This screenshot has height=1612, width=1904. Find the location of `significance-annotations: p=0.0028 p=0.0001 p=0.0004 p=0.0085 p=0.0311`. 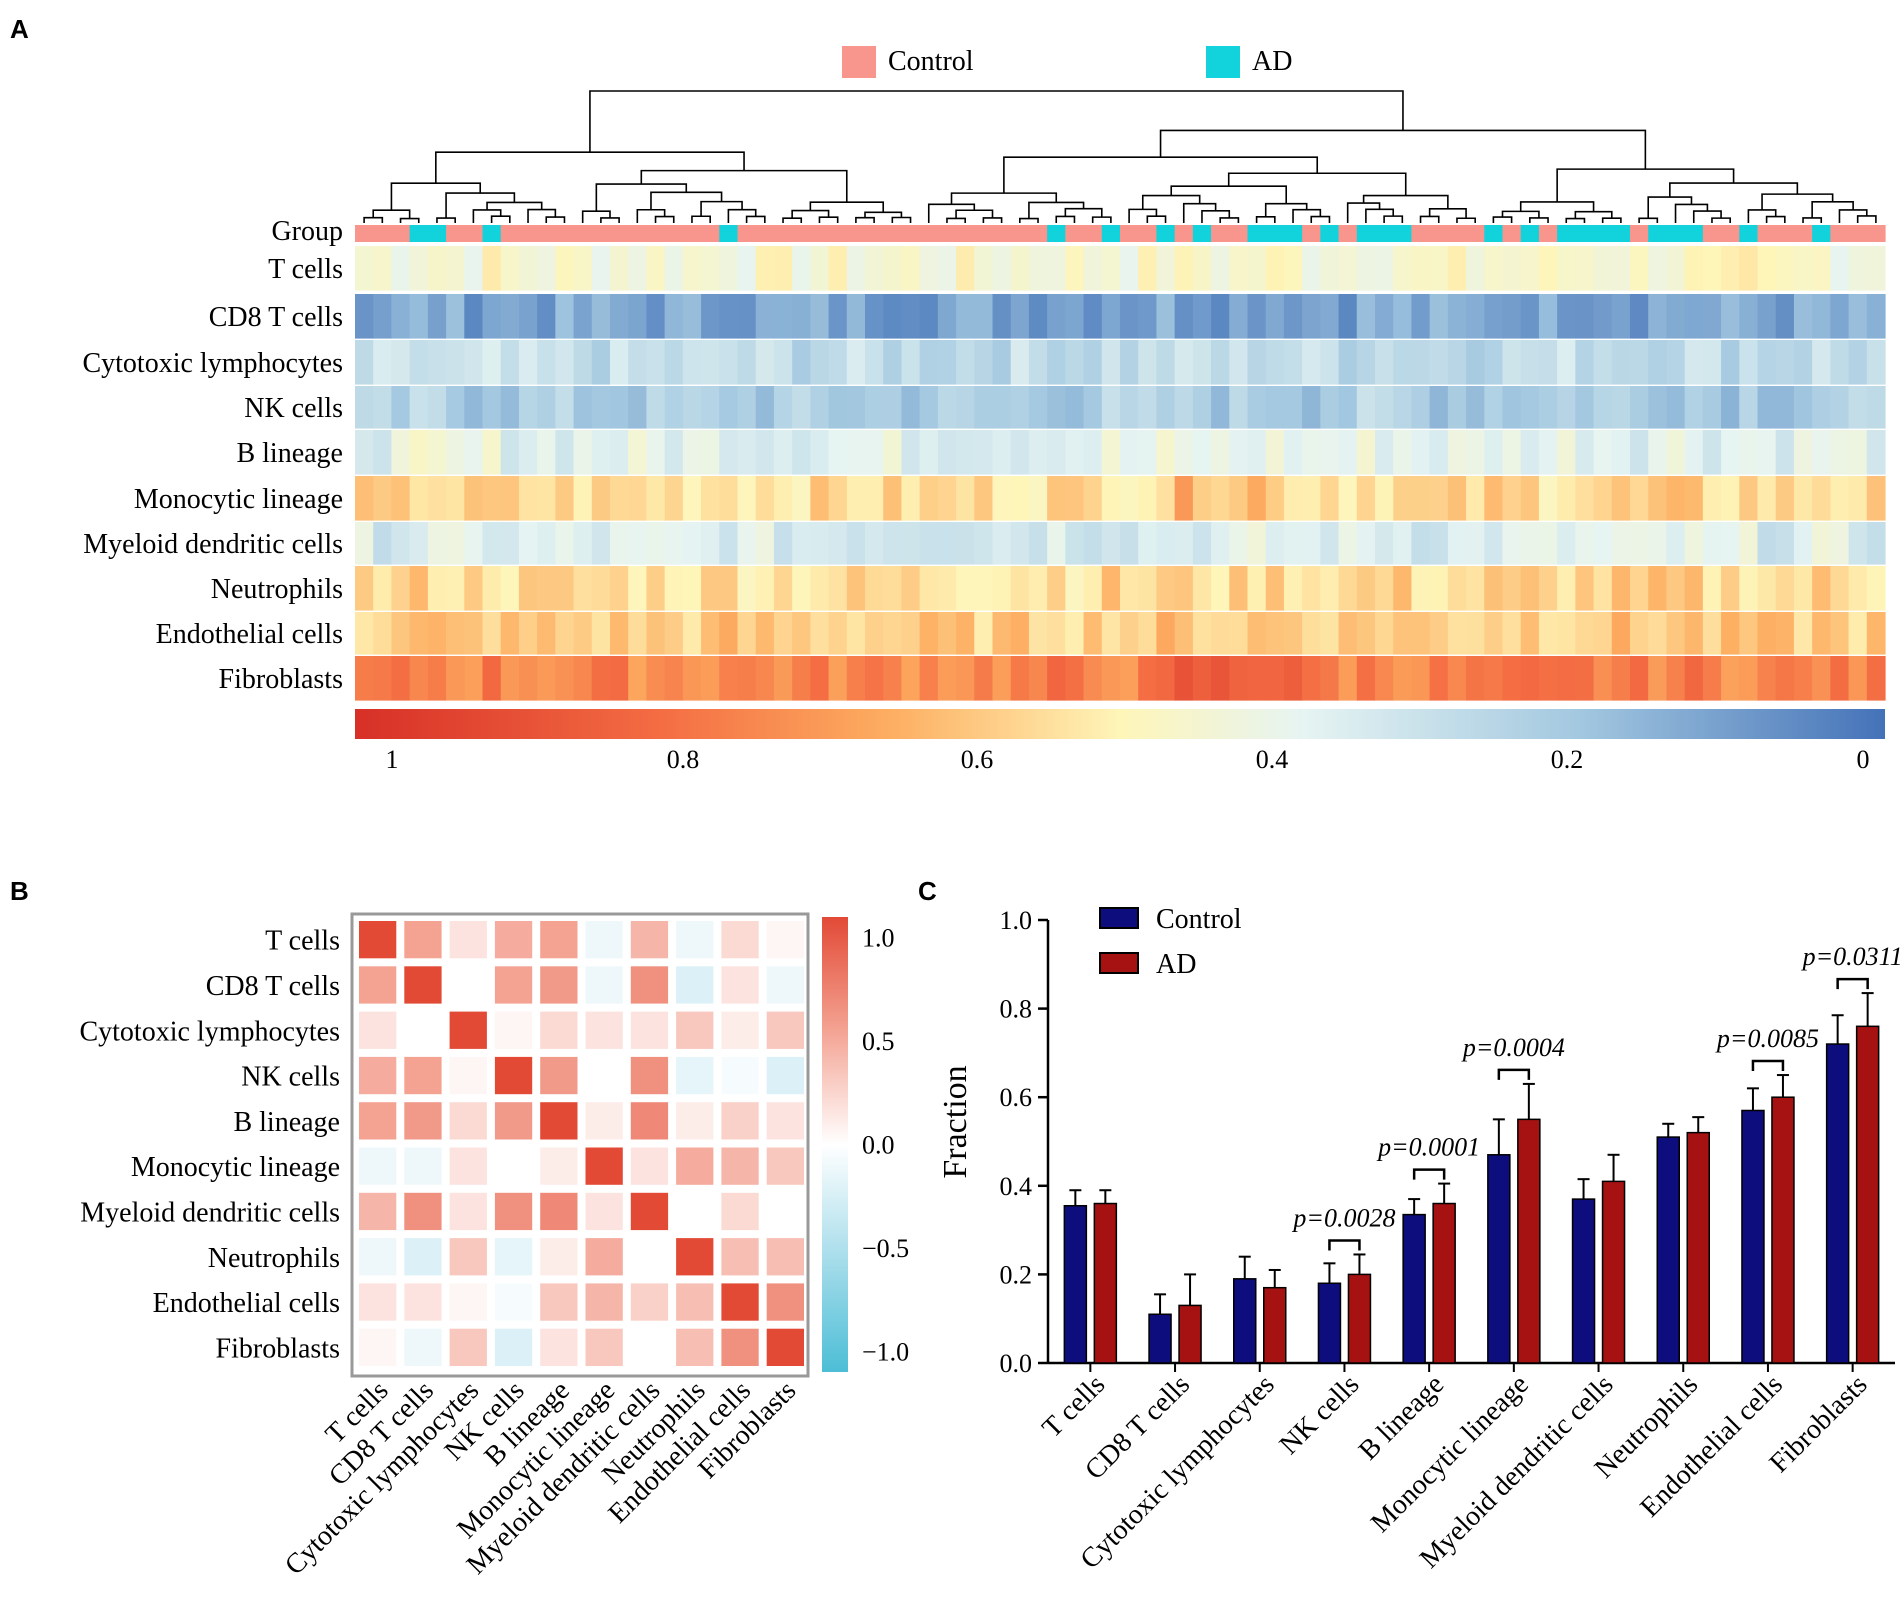

significance-annotations: p=0.0028 p=0.0001 p=0.0004 p=0.0085 p=0.0311 is located at coordinates (1597, 1096).